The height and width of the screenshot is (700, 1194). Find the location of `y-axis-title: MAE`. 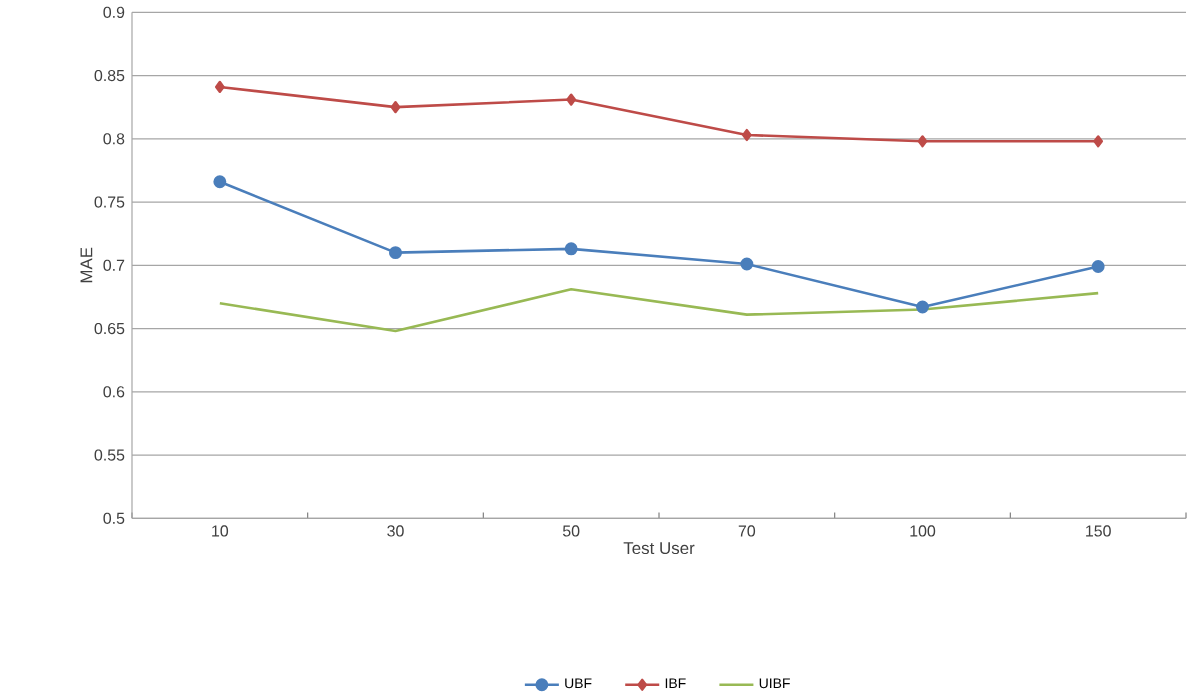

y-axis-title: MAE is located at coordinates (86, 265).